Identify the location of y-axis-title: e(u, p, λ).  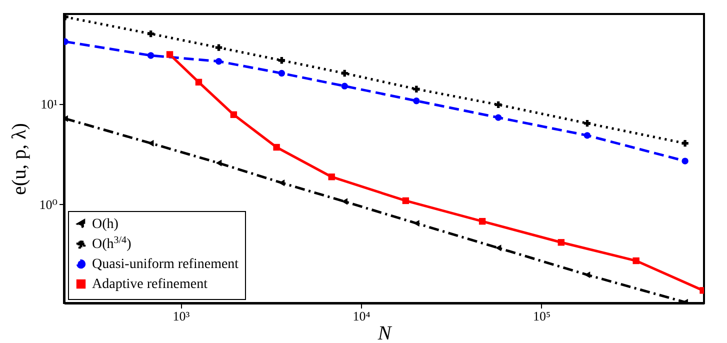
(19, 159).